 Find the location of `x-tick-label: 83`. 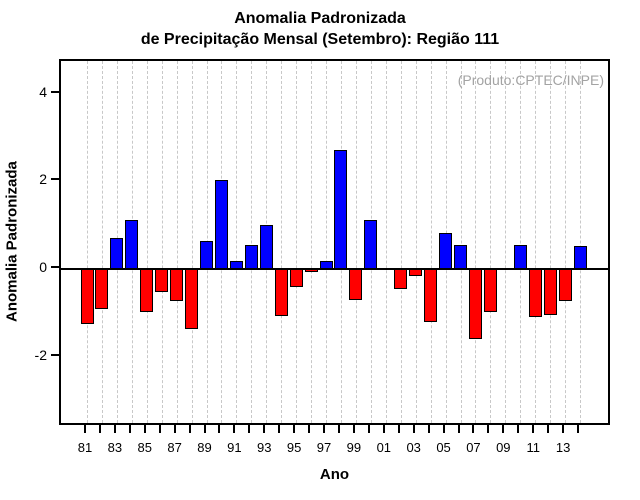

x-tick-label: 83 is located at coordinates (115, 447).